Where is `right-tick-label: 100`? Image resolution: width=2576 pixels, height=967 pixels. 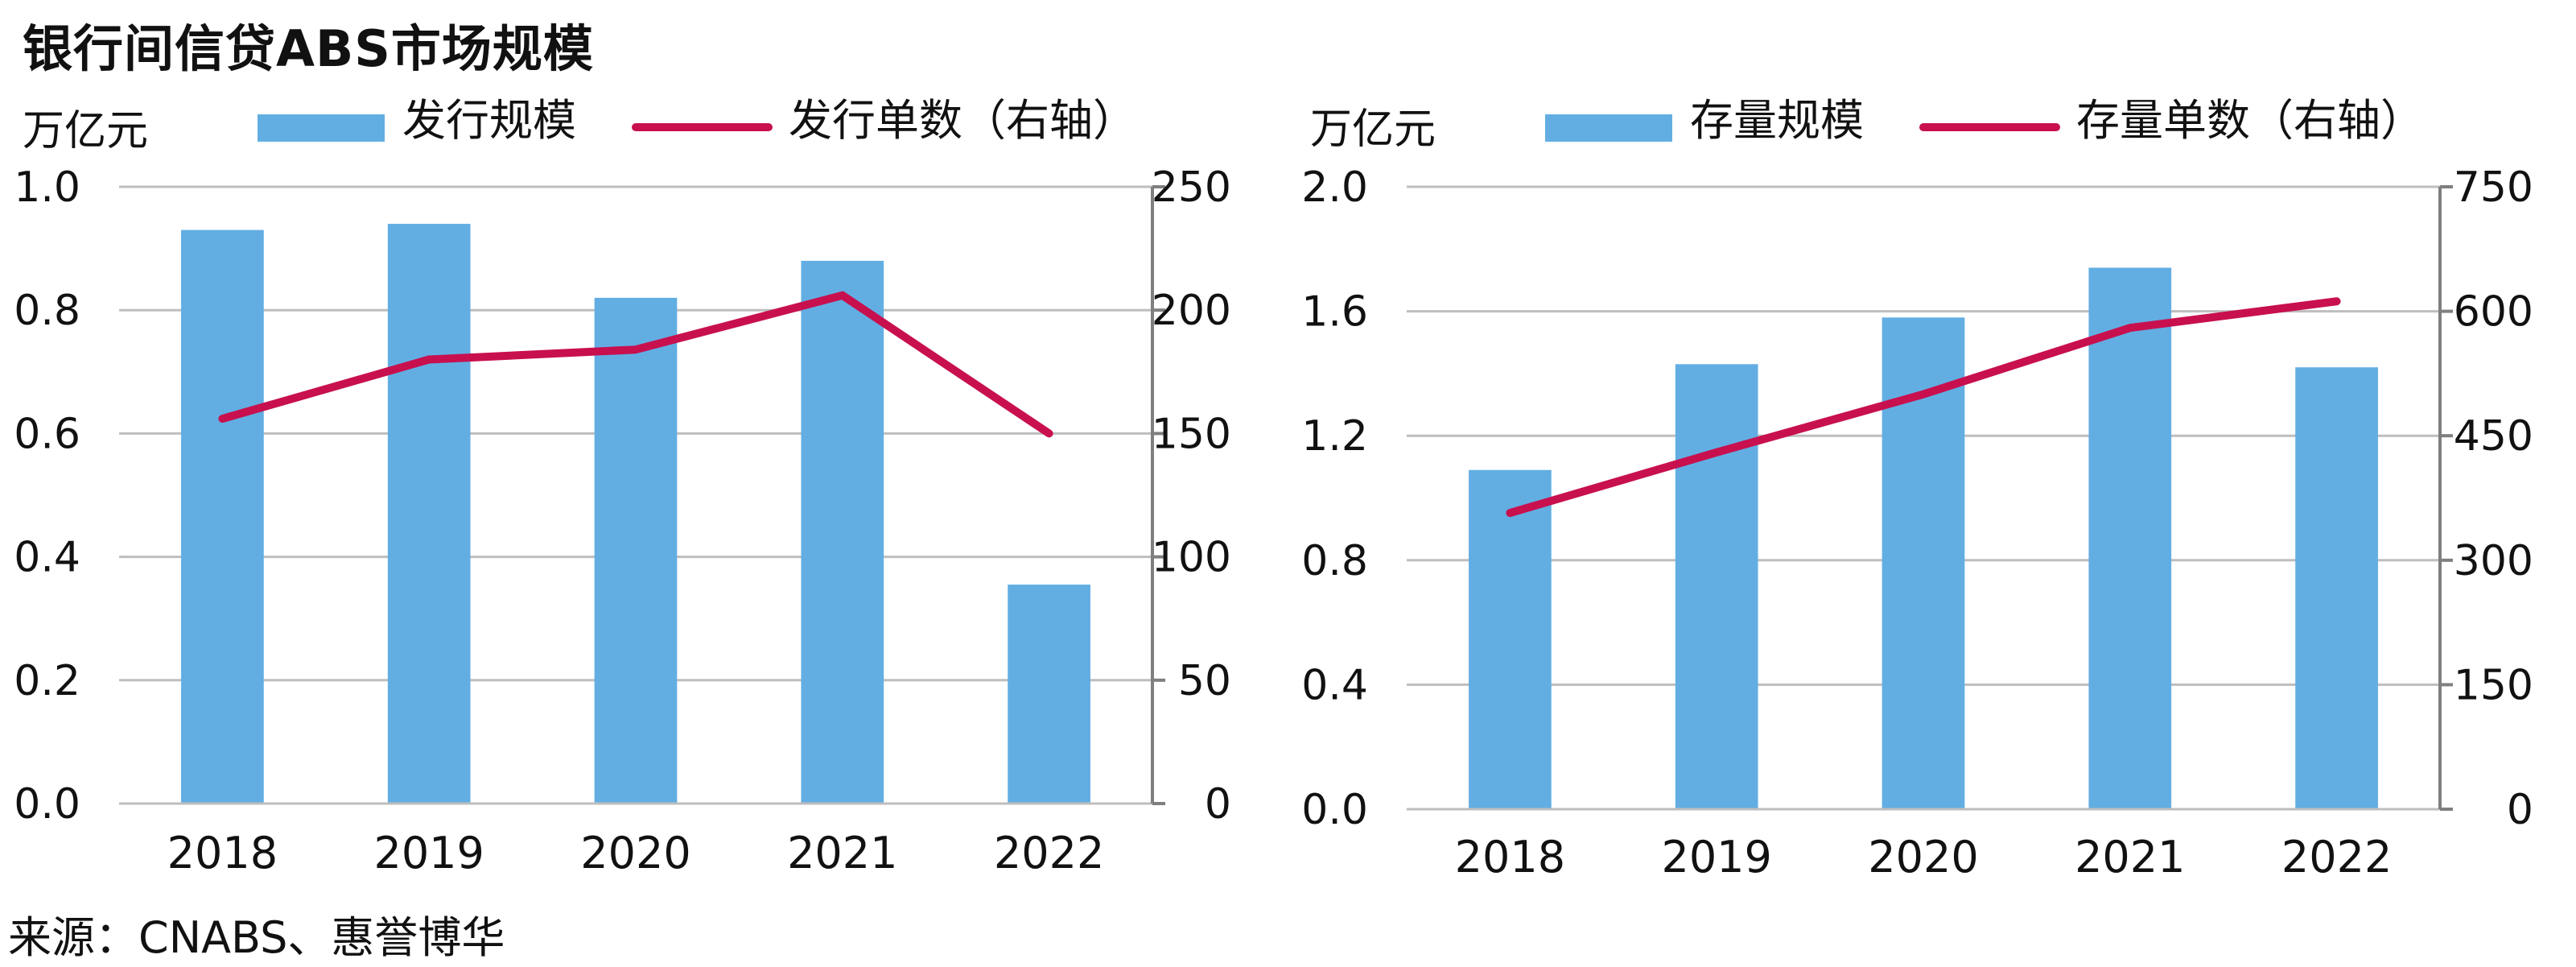 right-tick-label: 100 is located at coordinates (1191, 558).